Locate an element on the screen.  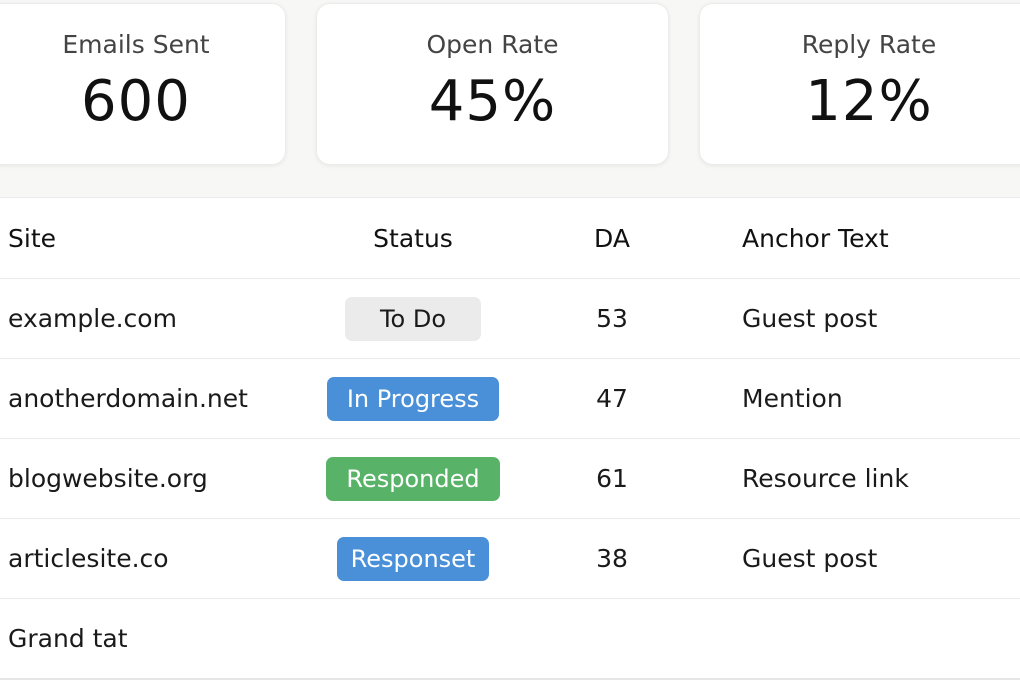
site-cell: example.com is located at coordinates (150, 318).